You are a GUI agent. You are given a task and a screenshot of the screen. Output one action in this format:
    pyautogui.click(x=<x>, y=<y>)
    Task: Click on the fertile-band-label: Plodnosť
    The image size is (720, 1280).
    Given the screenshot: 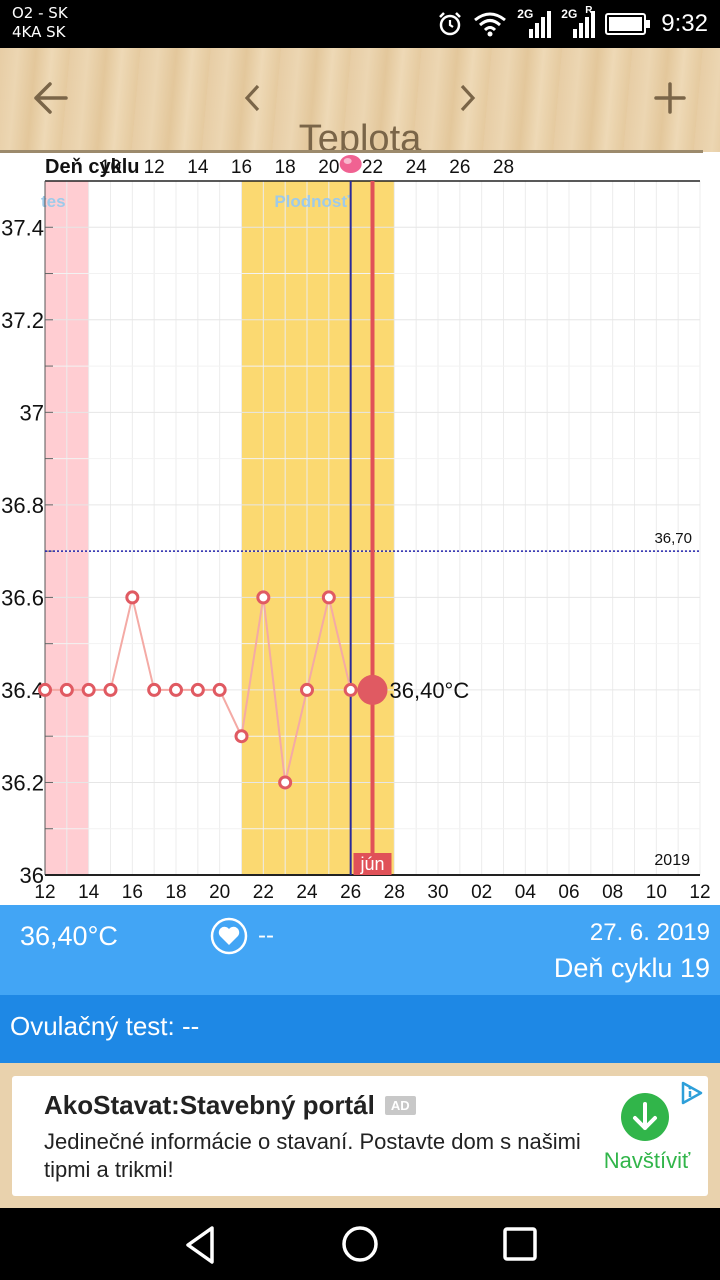 What is the action you would take?
    pyautogui.click(x=312, y=201)
    